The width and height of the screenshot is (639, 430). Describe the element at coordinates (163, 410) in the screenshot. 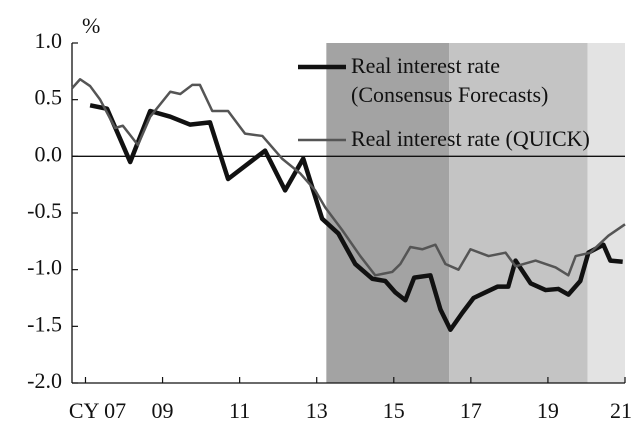

I see `x-tick-label: 09` at that location.